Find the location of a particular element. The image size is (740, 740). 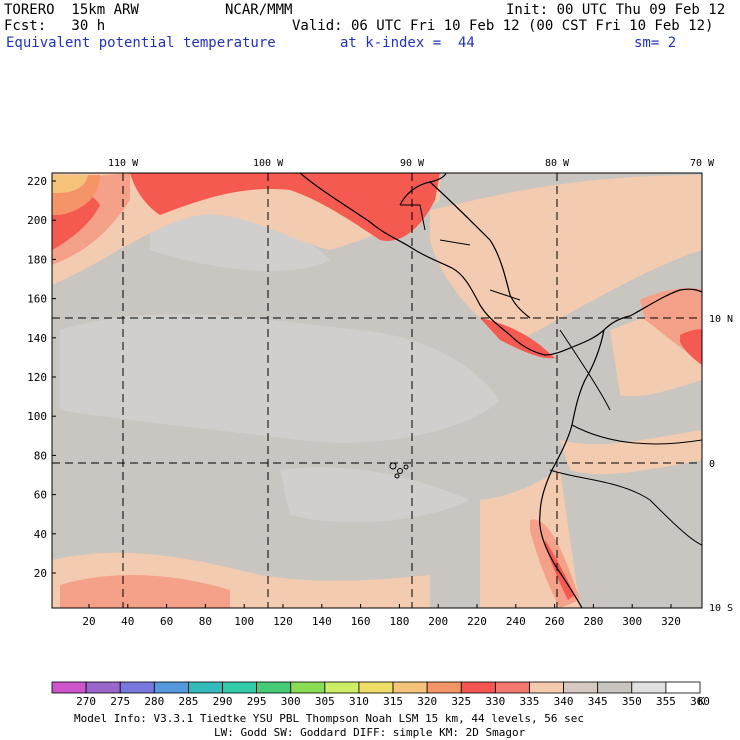

x-tick-label: 160 is located at coordinates (361, 621).